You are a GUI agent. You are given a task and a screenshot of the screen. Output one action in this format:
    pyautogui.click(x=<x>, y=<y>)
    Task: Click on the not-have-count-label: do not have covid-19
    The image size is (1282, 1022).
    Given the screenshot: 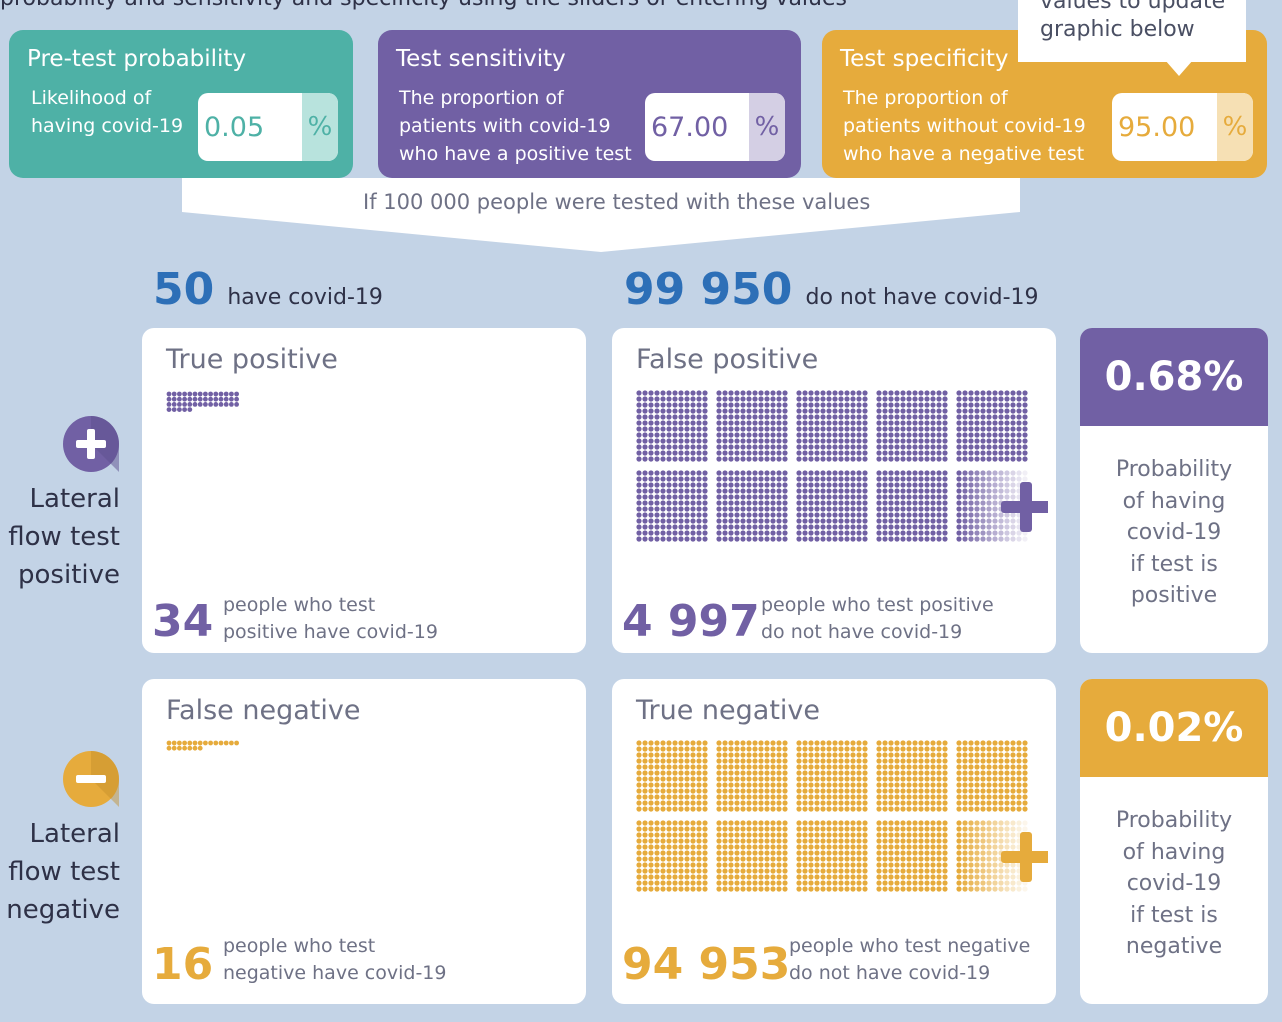 What is the action you would take?
    pyautogui.click(x=922, y=297)
    